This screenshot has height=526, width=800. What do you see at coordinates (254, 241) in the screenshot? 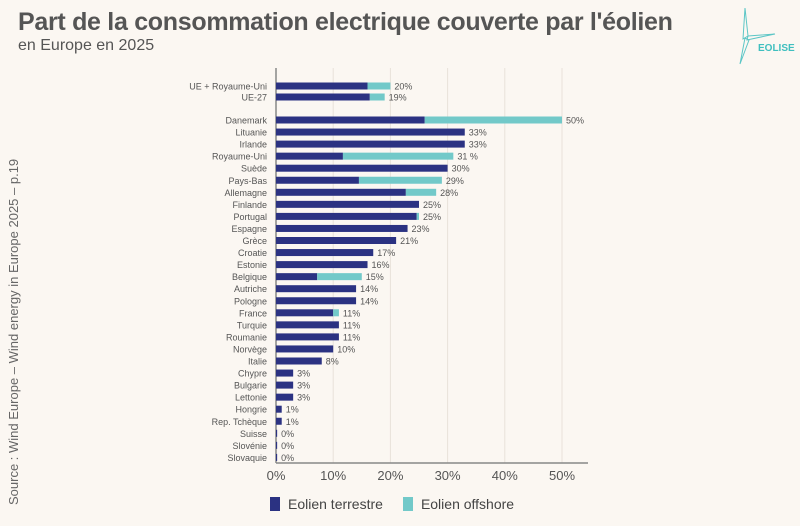
I see `category-label: Grèce` at bounding box center [254, 241].